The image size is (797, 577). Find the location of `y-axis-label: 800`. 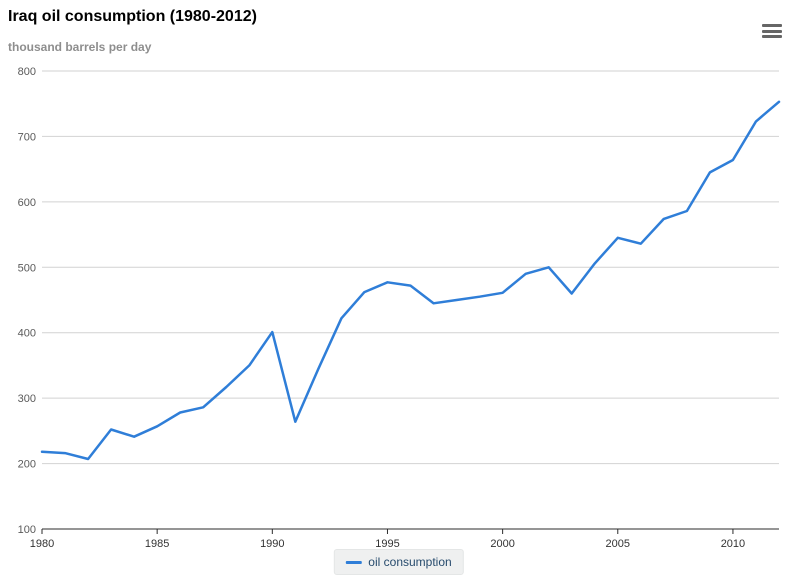

y-axis-label: 800 is located at coordinates (27, 72).